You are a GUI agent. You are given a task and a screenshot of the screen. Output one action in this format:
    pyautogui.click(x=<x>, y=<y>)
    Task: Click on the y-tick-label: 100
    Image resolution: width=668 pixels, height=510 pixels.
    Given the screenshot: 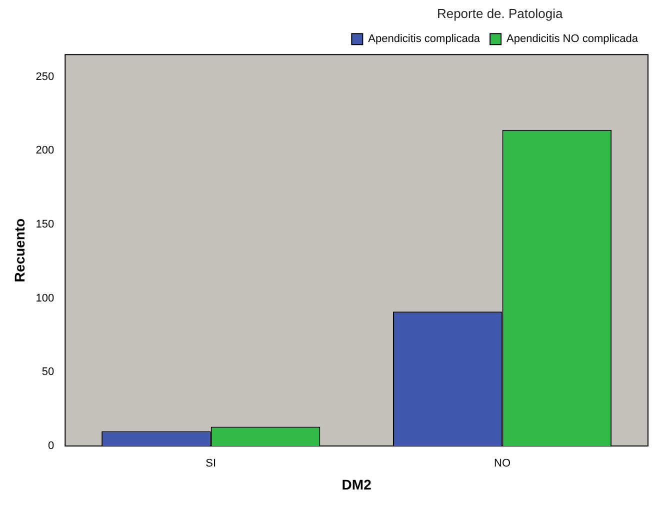 What is the action you would take?
    pyautogui.click(x=45, y=298)
    